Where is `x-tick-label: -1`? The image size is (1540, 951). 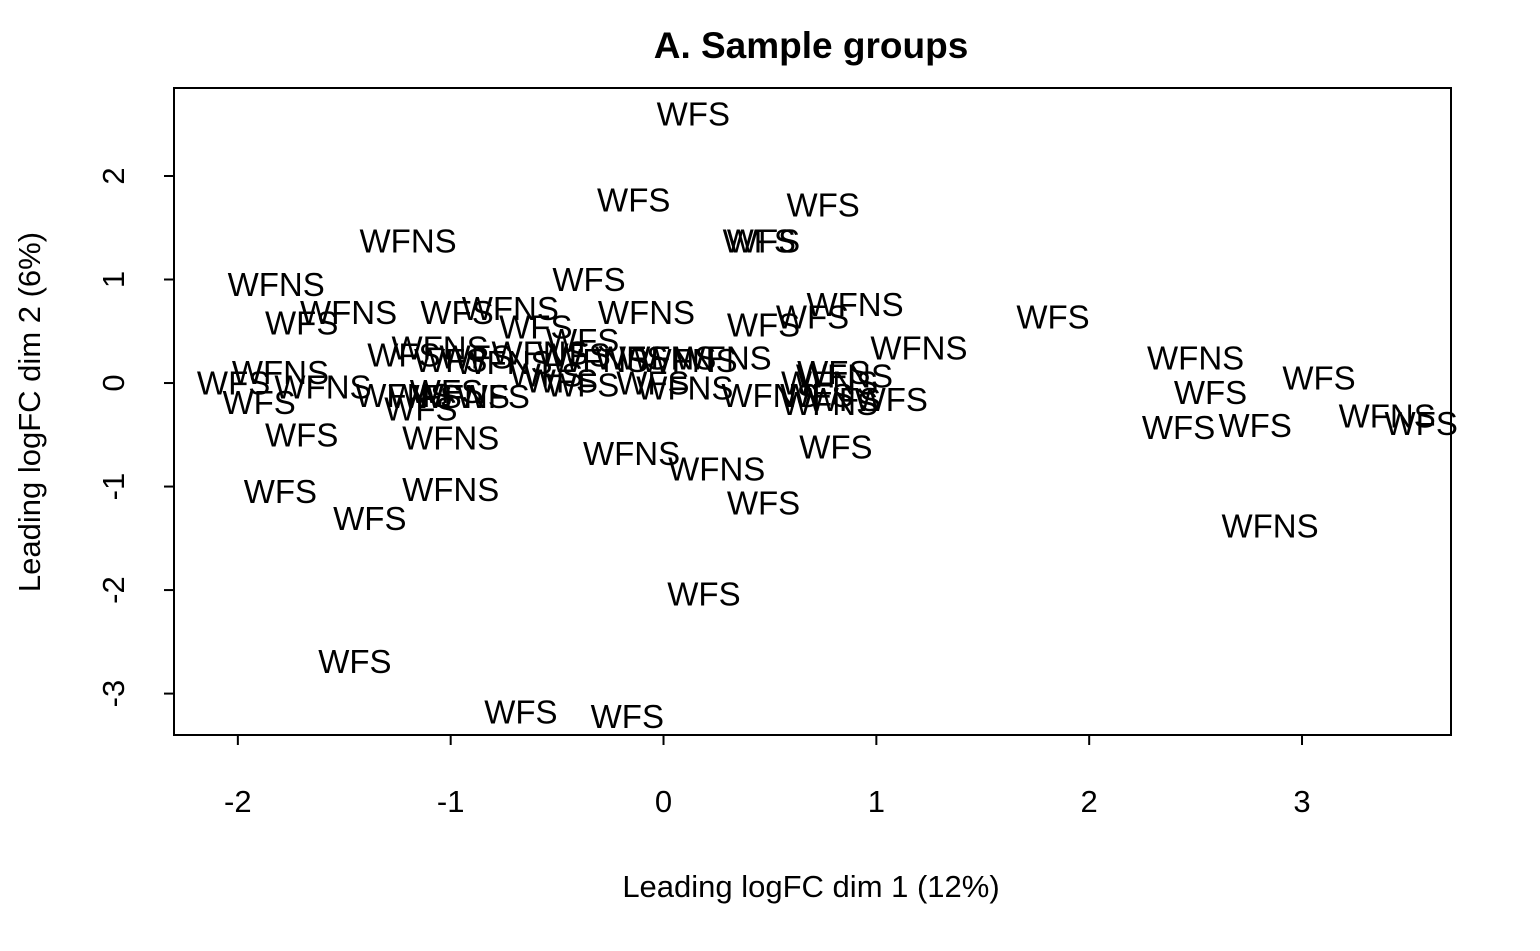
x-tick-label: -1 is located at coordinates (451, 801).